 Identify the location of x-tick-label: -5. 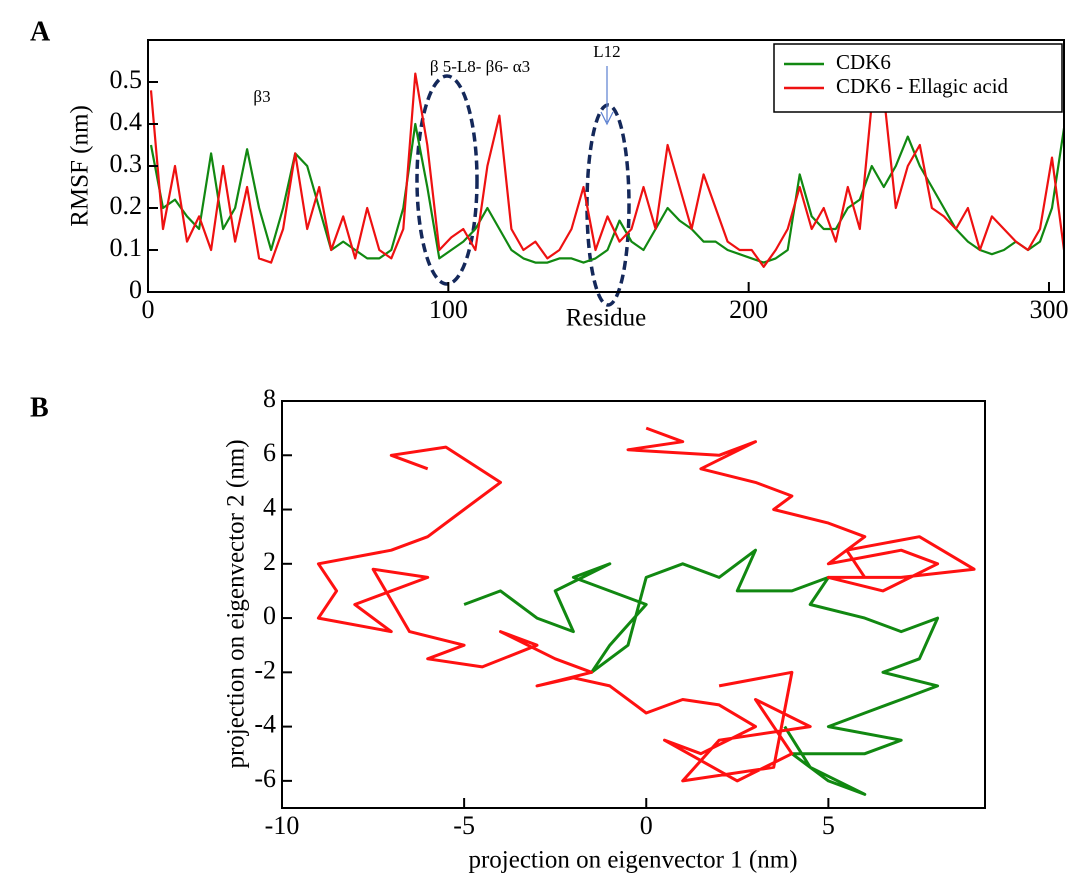
(464, 825).